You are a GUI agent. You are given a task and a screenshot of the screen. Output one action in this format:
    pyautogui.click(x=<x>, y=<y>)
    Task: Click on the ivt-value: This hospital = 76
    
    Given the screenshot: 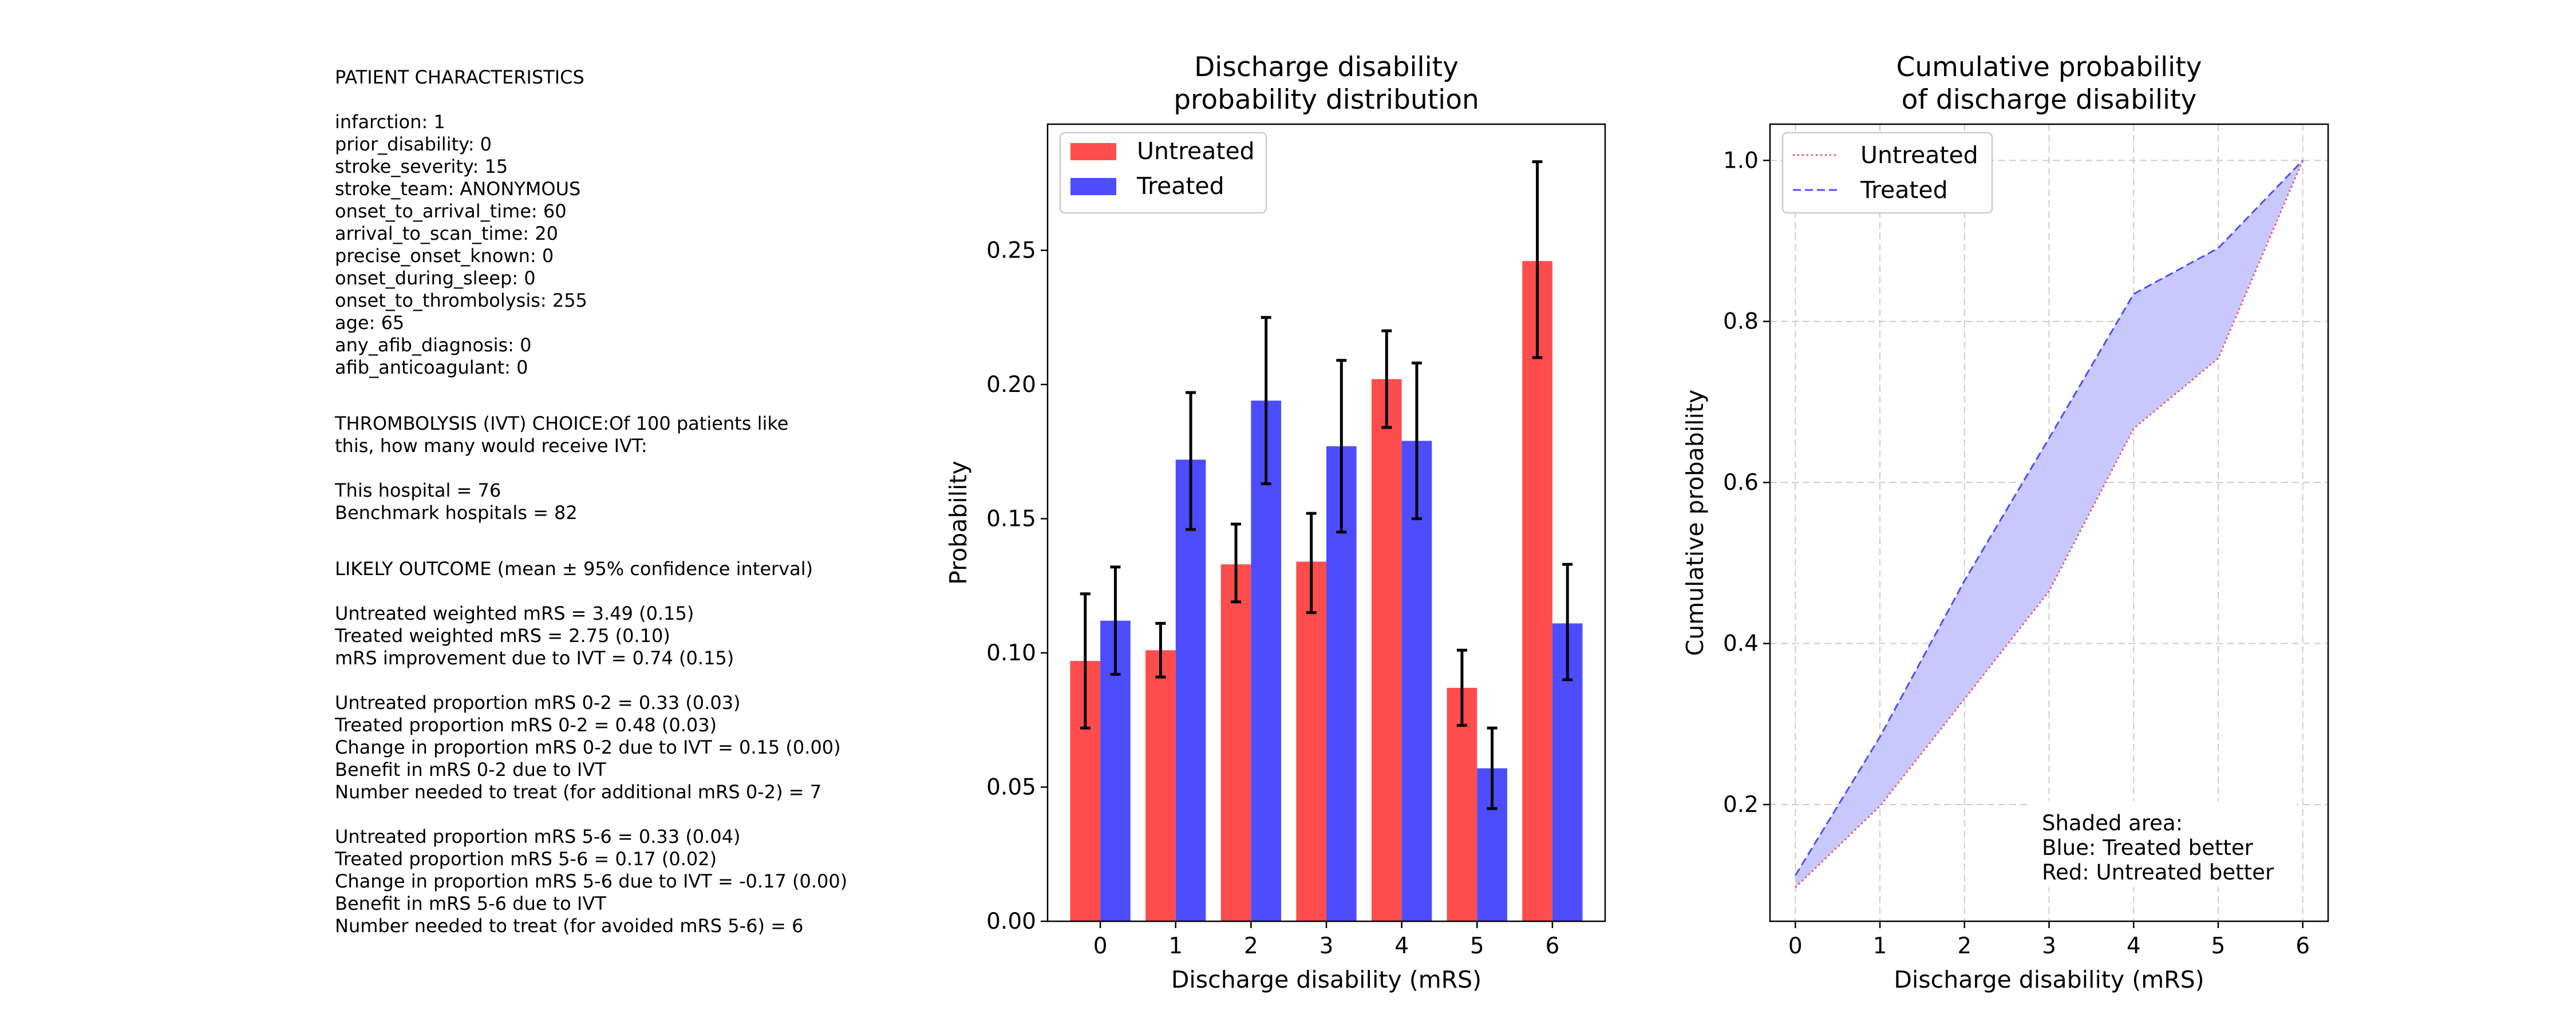 What is the action you would take?
    pyautogui.click(x=418, y=490)
    